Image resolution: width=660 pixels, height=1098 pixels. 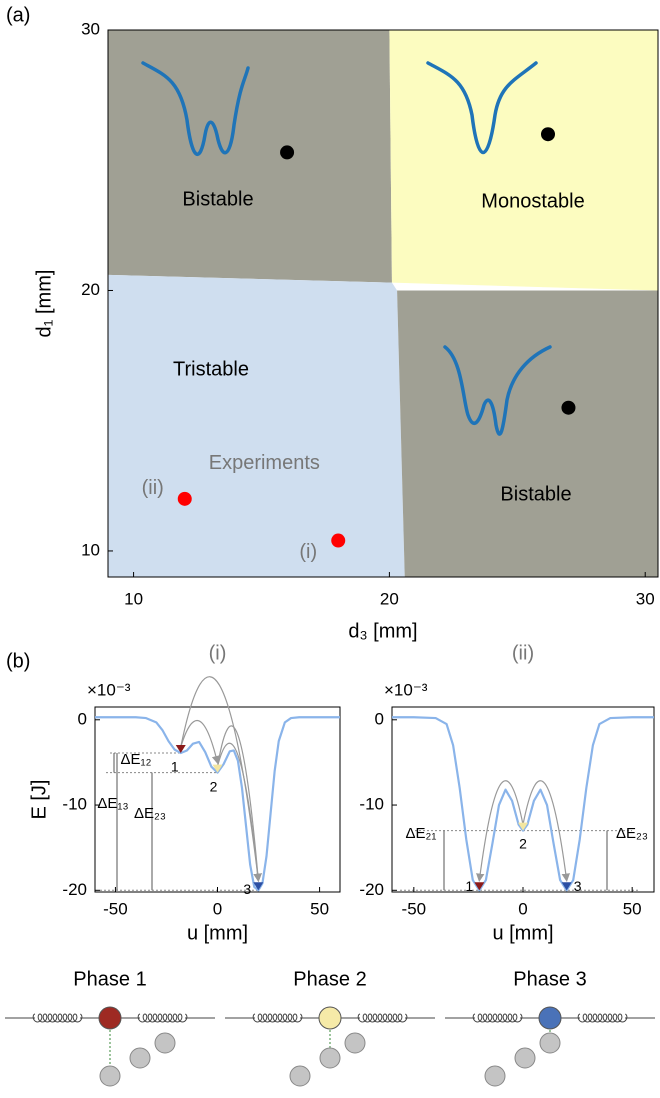 What do you see at coordinates (532, 201) in the screenshot?
I see `region-label: Monostable` at bounding box center [532, 201].